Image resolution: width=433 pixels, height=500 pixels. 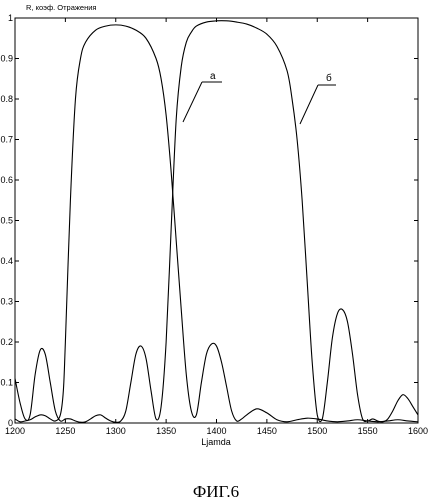 What do you see at coordinates (368, 431) in the screenshot?
I see `x-tick-label: 1550` at bounding box center [368, 431].